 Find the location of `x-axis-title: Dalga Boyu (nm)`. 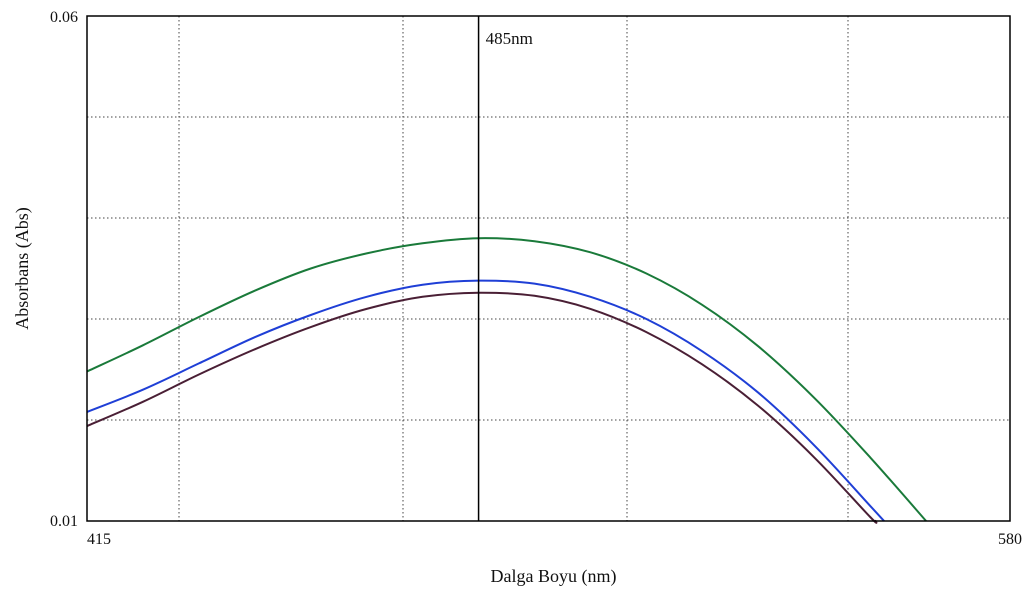

x-axis-title: Dalga Boyu (nm) is located at coordinates (554, 576).